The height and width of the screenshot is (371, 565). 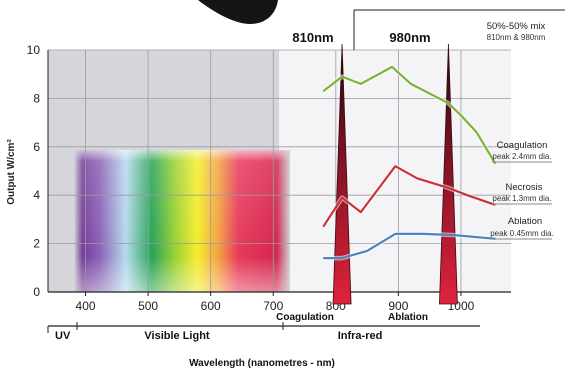 What do you see at coordinates (516, 26) in the screenshot?
I see `mix-label-line1: 50%-50% mix` at bounding box center [516, 26].